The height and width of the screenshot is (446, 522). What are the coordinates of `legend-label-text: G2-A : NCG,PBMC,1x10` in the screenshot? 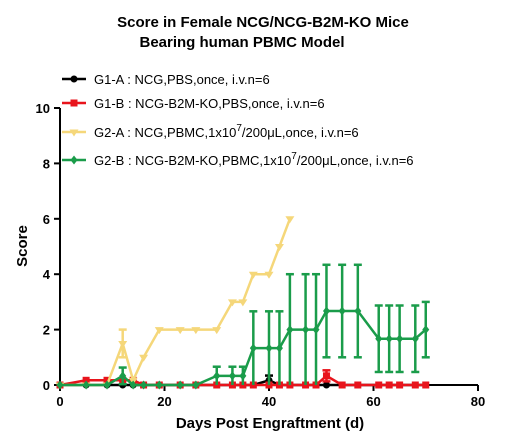 It's located at (165, 132).